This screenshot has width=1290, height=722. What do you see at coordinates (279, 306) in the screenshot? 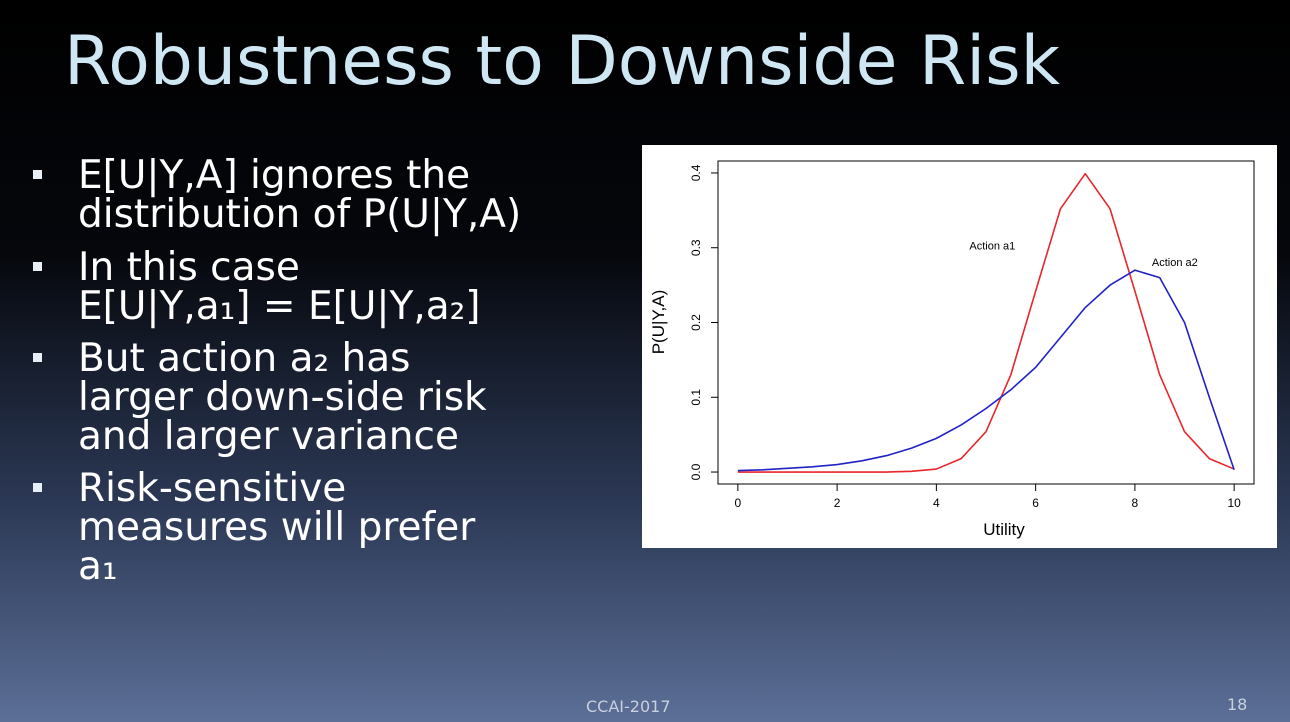
I see `bullet-line: E[U|Y,a₁] = E[U|Y,a₂]` at bounding box center [279, 306].